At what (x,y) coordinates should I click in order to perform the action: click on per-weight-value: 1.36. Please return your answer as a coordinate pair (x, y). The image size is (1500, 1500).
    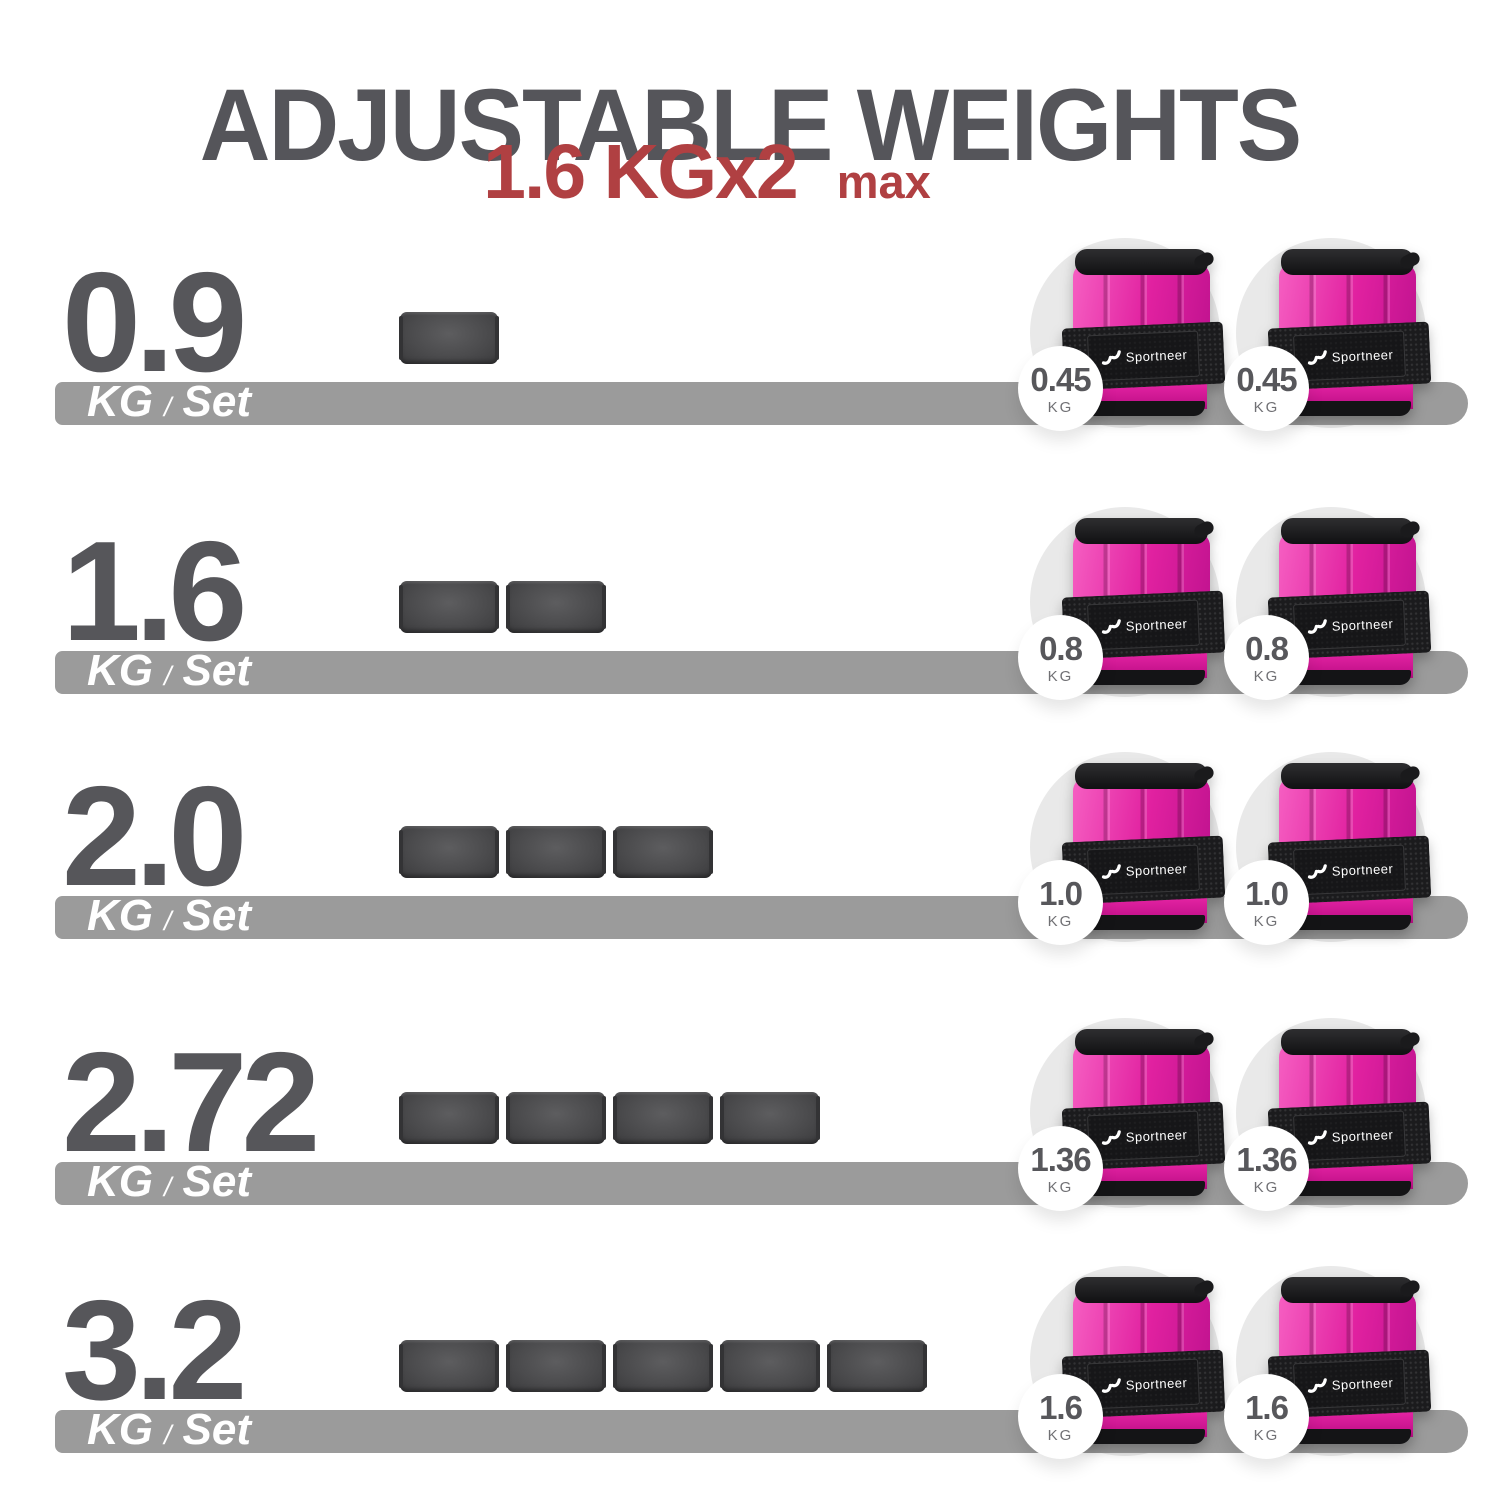
    Looking at the image, I should click on (1060, 1159).